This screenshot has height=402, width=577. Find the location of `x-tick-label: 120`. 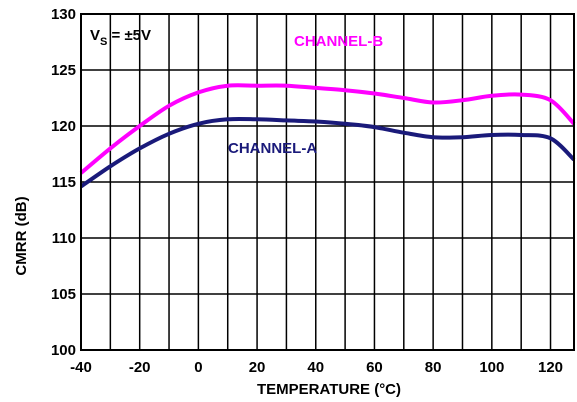

x-tick-label: 120 is located at coordinates (550, 367).